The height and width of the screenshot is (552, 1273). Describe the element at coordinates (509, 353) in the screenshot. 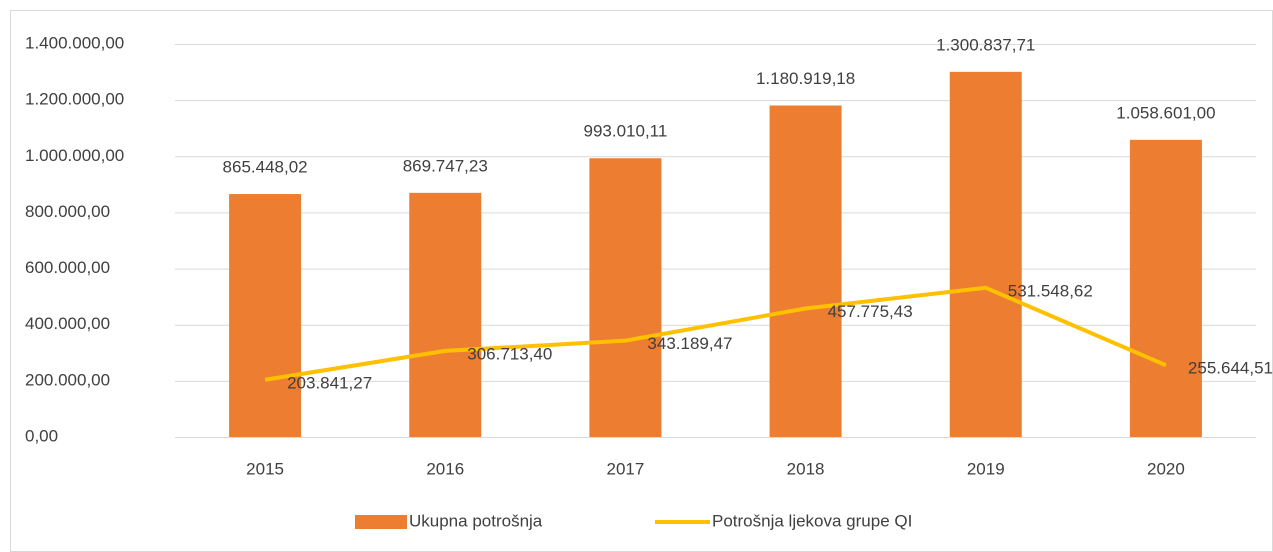

I see `line-value-label: 306.713,40` at that location.